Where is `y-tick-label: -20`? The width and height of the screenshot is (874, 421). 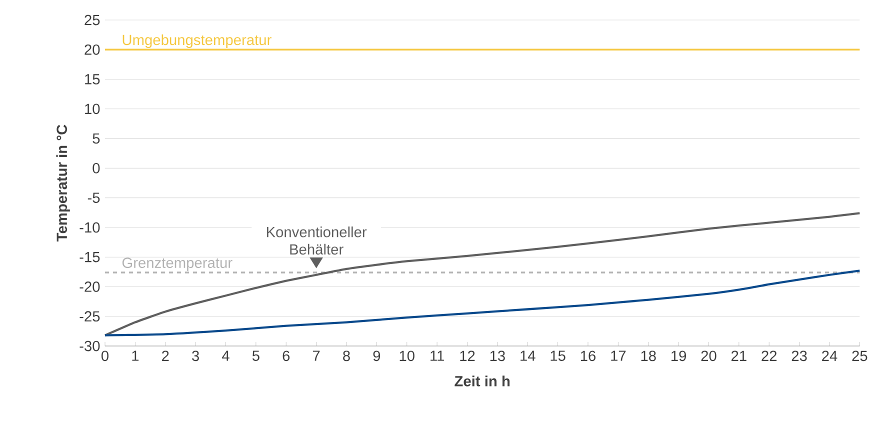 y-tick-label: -20 is located at coordinates (90, 287).